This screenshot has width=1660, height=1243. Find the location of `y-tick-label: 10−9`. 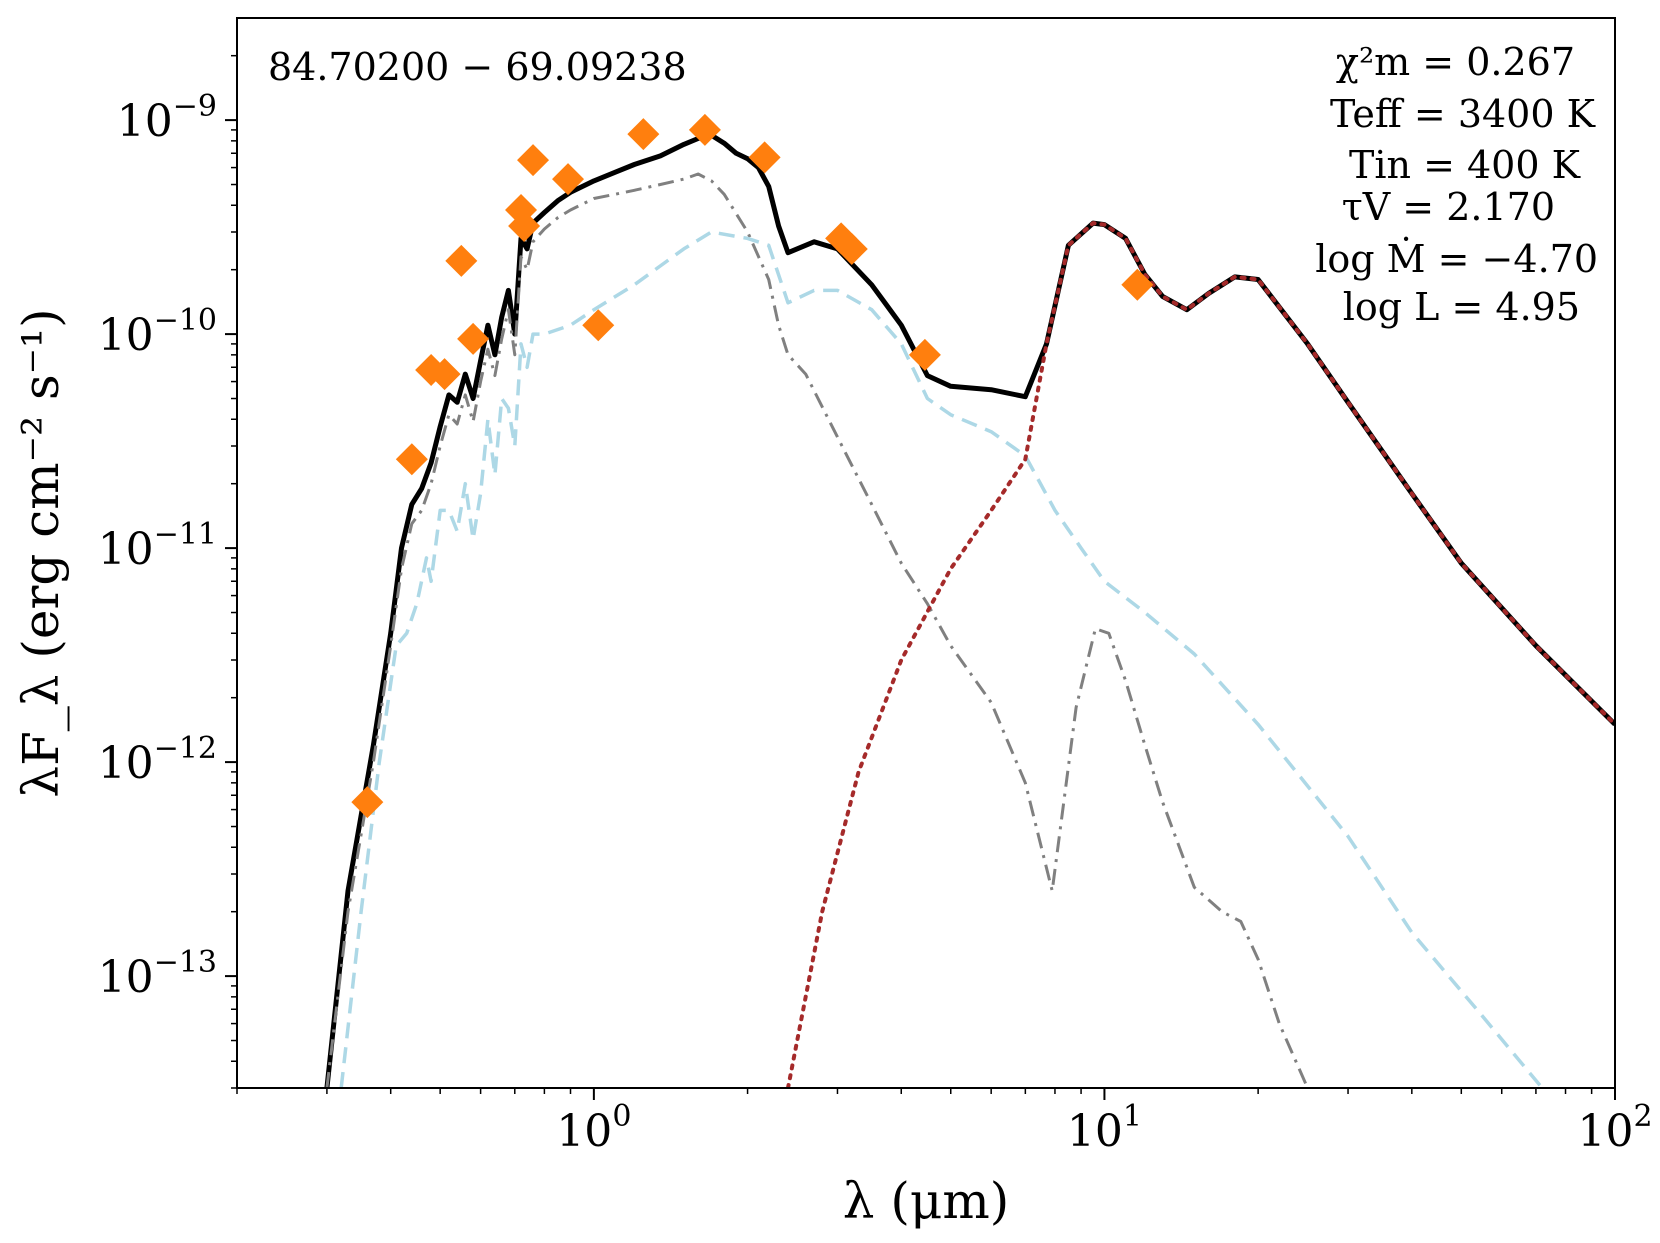

y-tick-label: 10−9 is located at coordinates (167, 118).